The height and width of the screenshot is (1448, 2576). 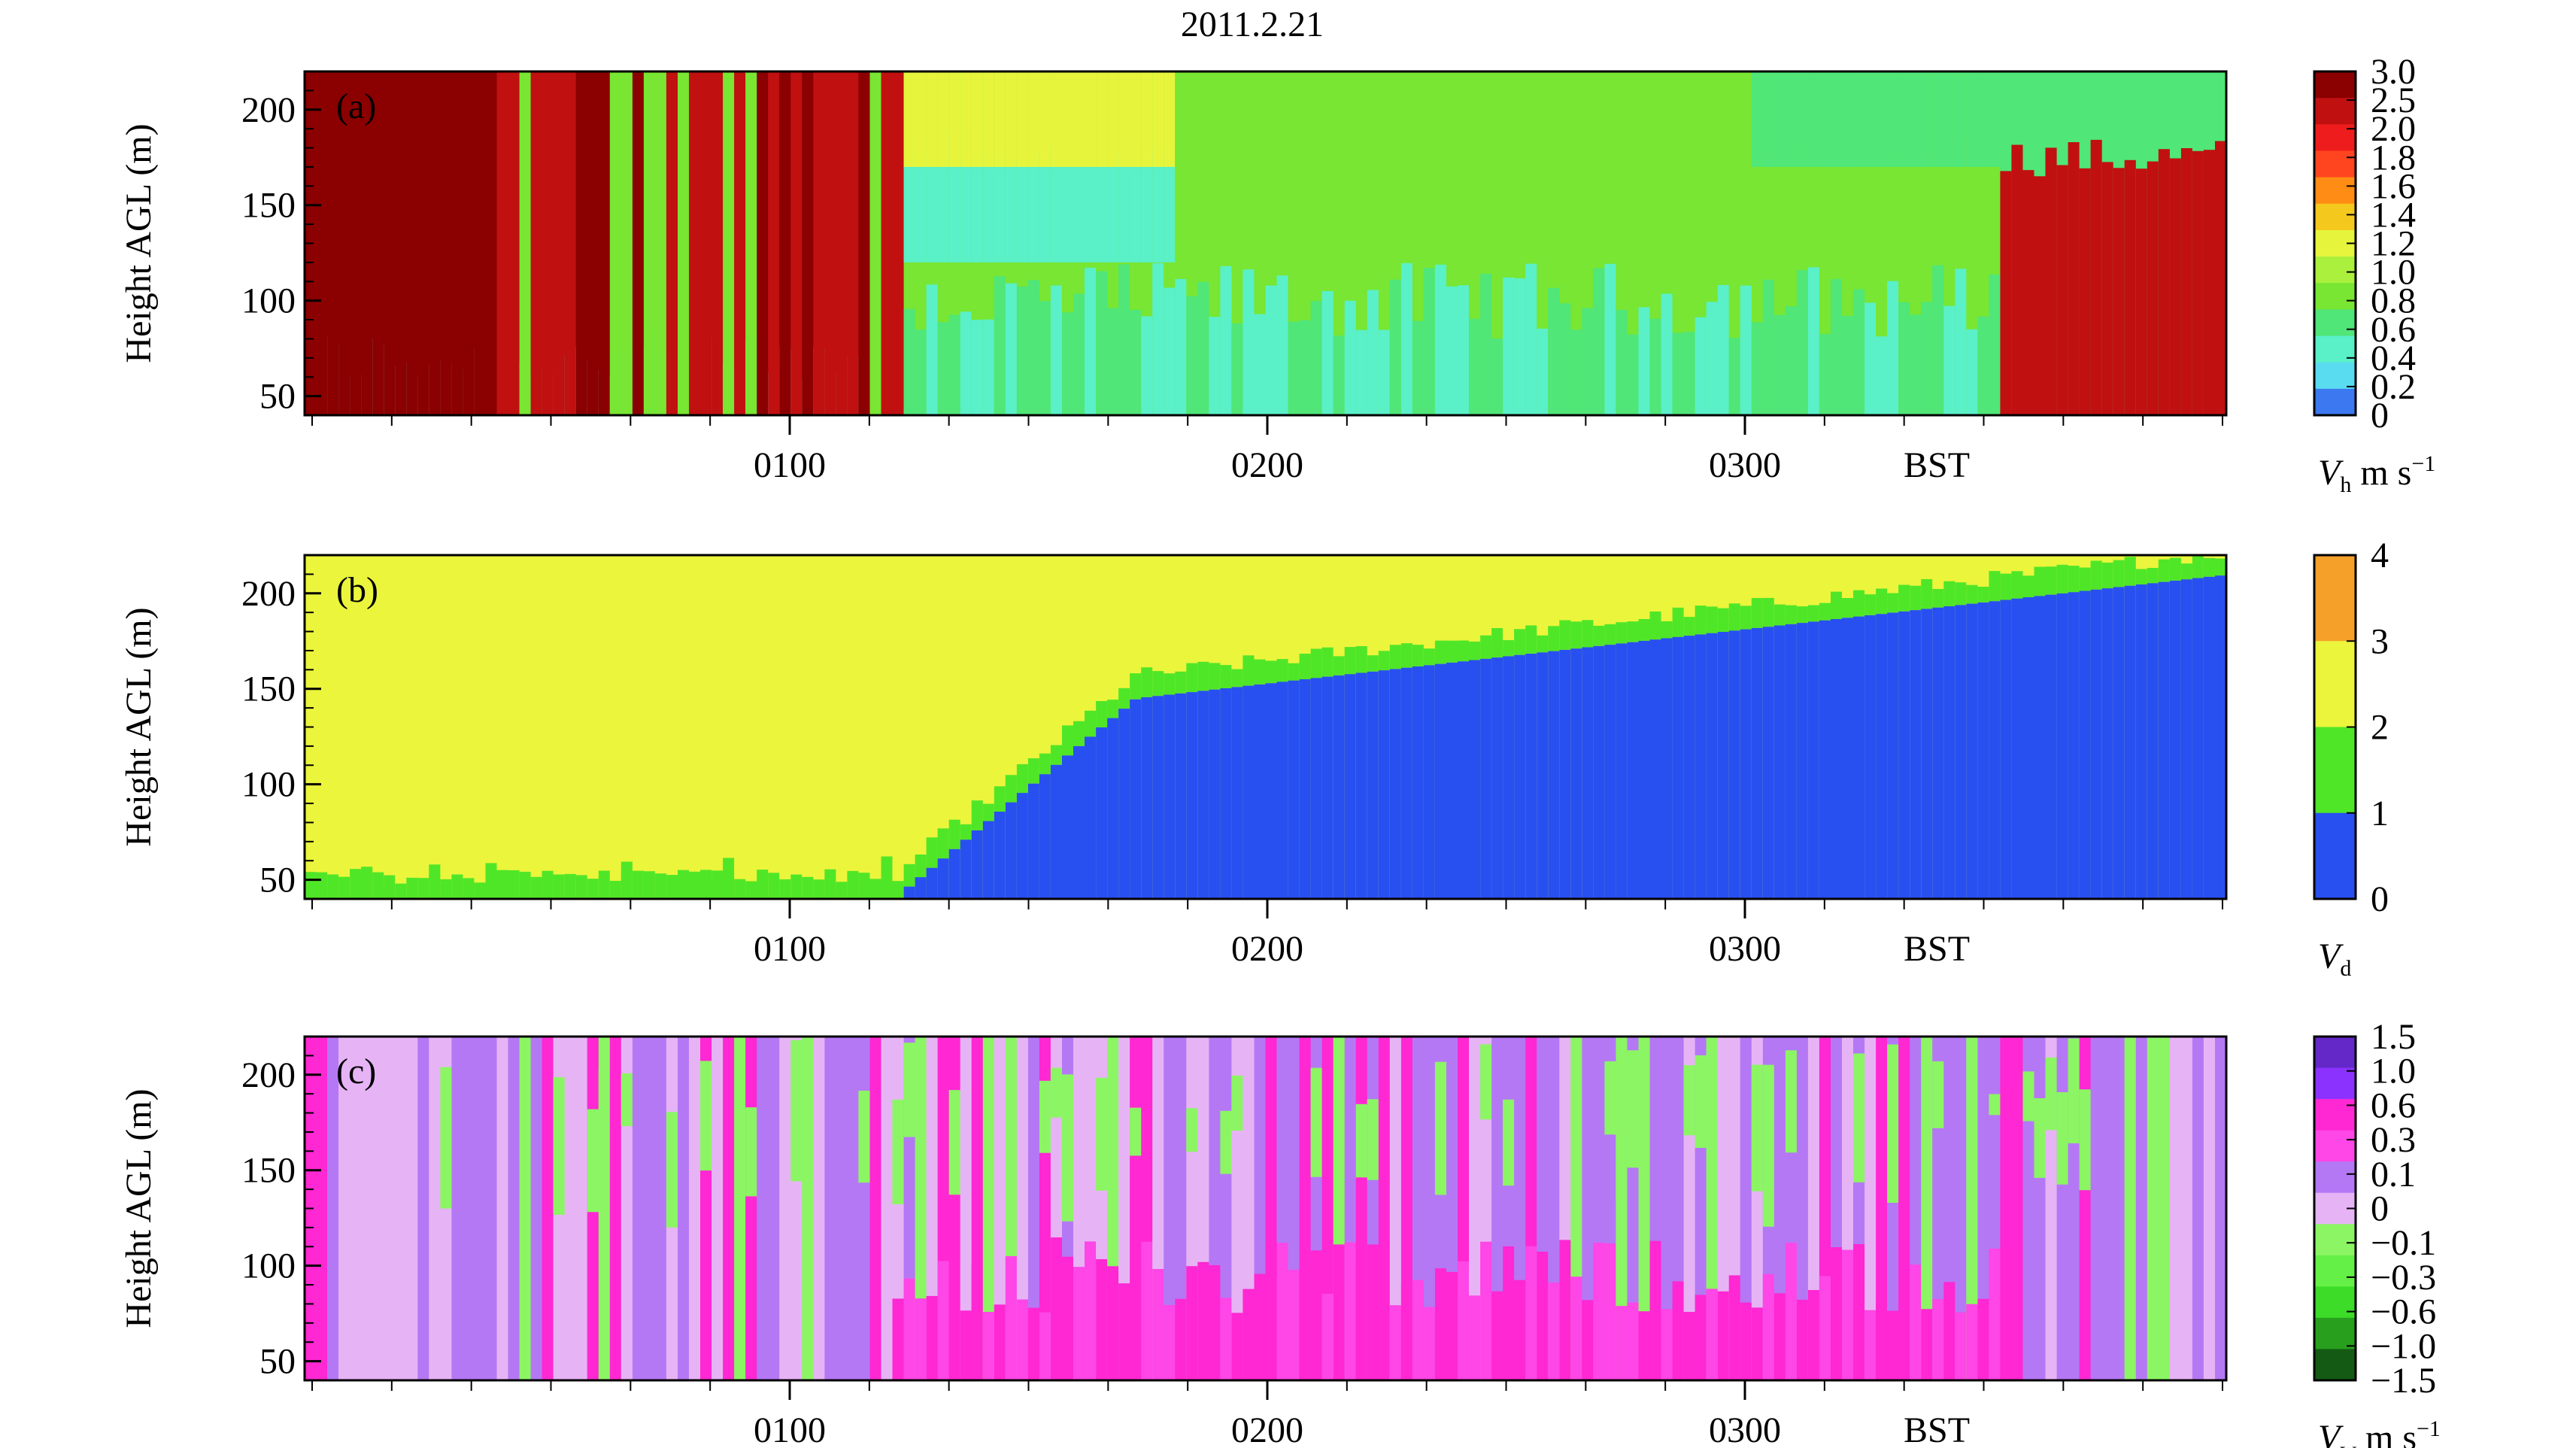 What do you see at coordinates (1937, 949) in the screenshot?
I see `x-unit-label: BST` at bounding box center [1937, 949].